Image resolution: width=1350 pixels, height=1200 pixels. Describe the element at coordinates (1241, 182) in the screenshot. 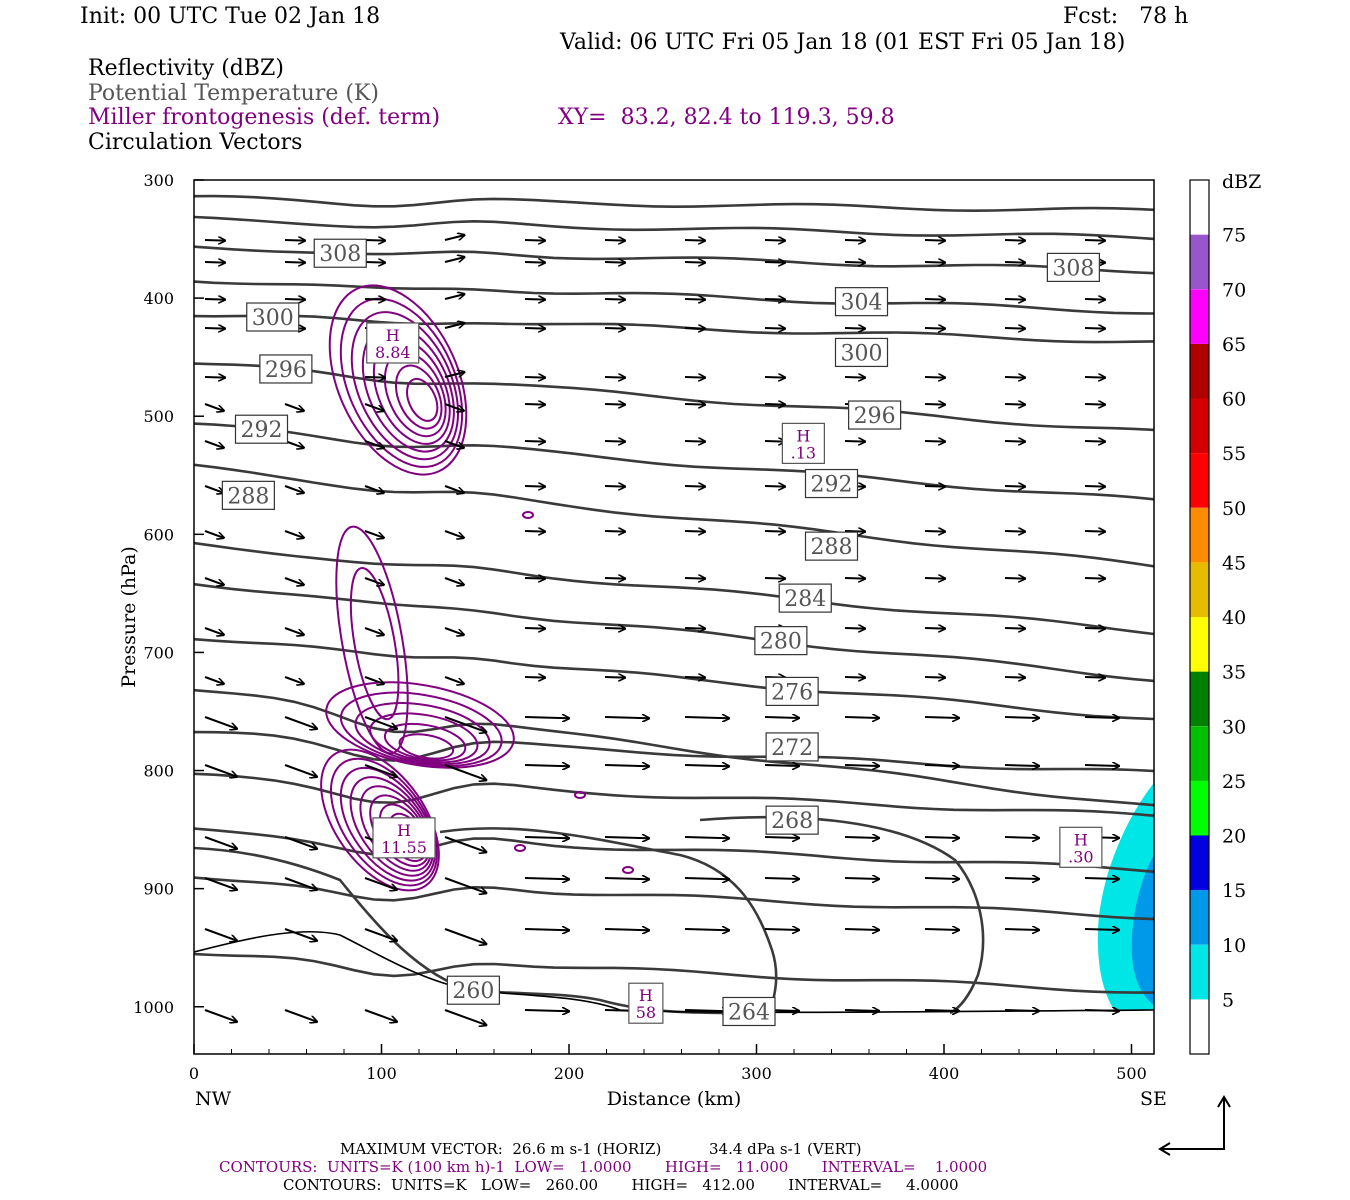

I see `colorbar-unit: dBZ` at that location.